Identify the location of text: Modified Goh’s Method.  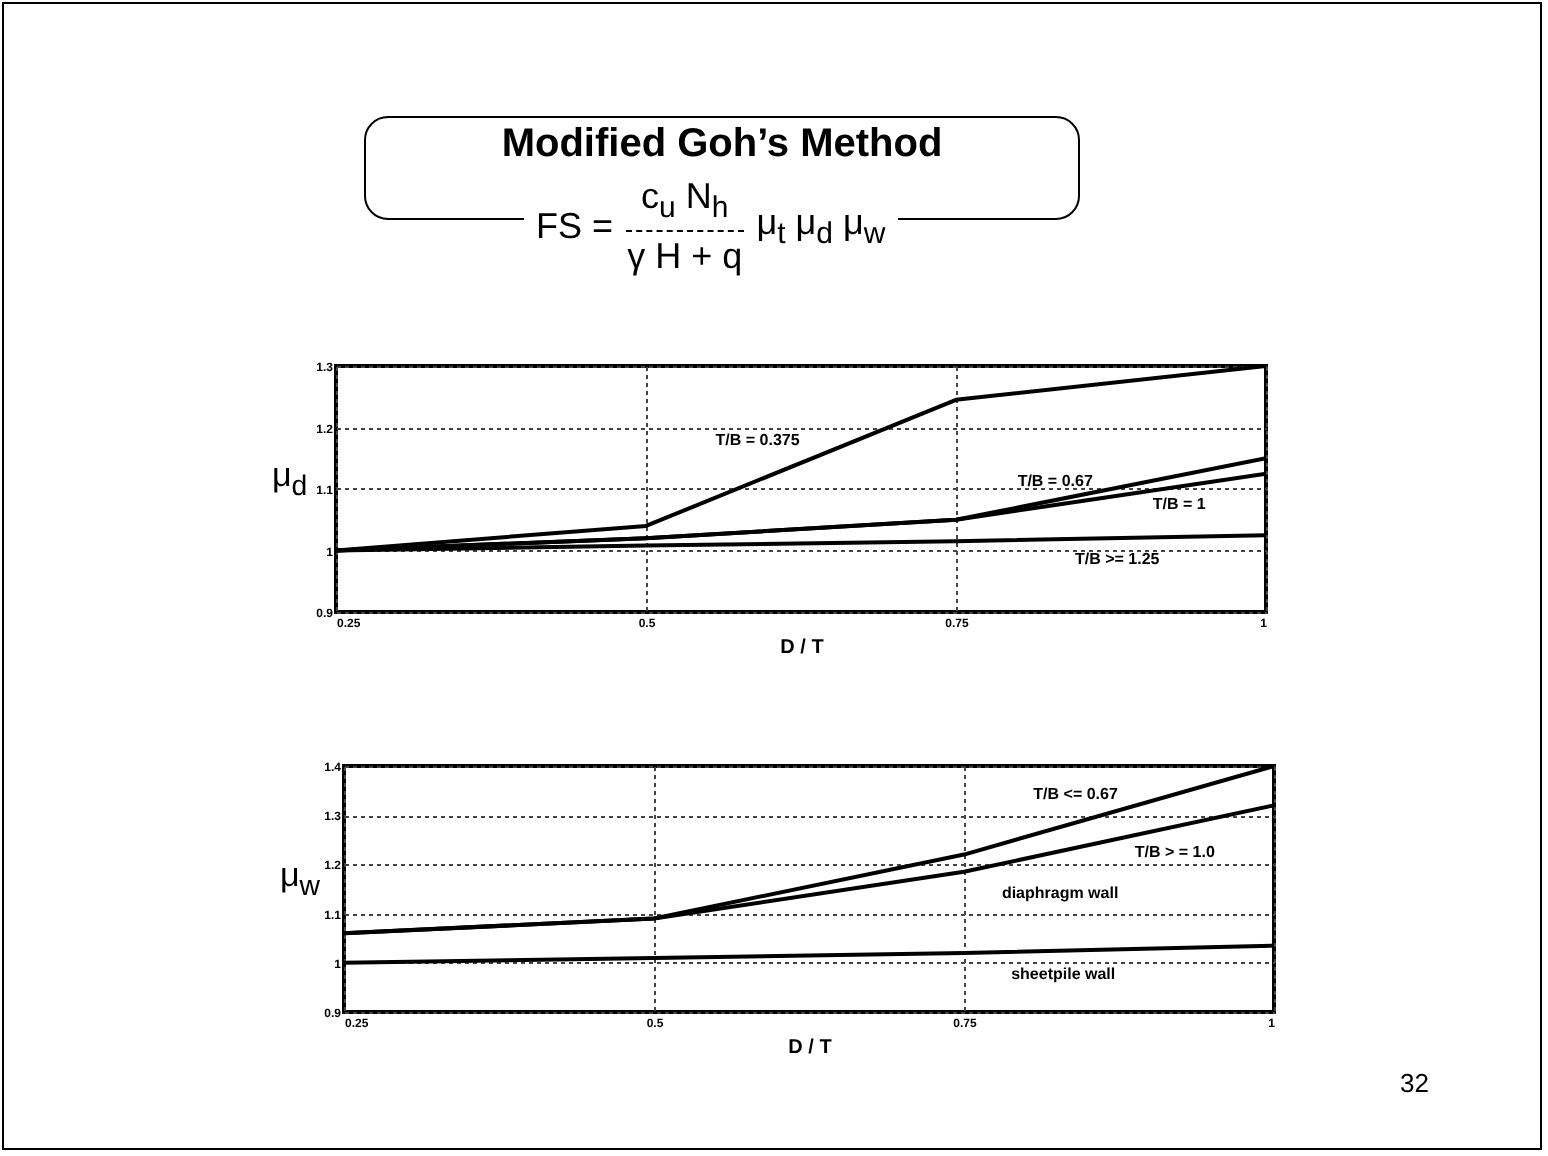
(722, 145).